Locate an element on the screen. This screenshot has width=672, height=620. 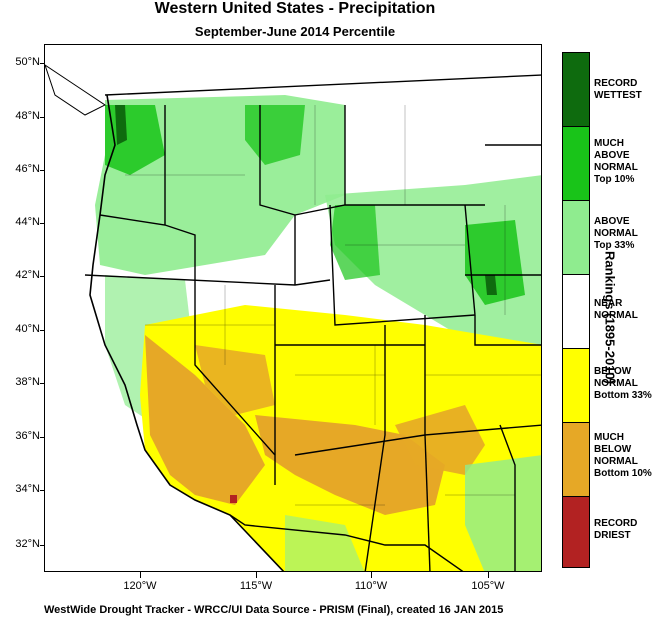
legend-label-much-below: MUCH BELOW NORMAL Bottom 10% is located at coordinates (623, 455).